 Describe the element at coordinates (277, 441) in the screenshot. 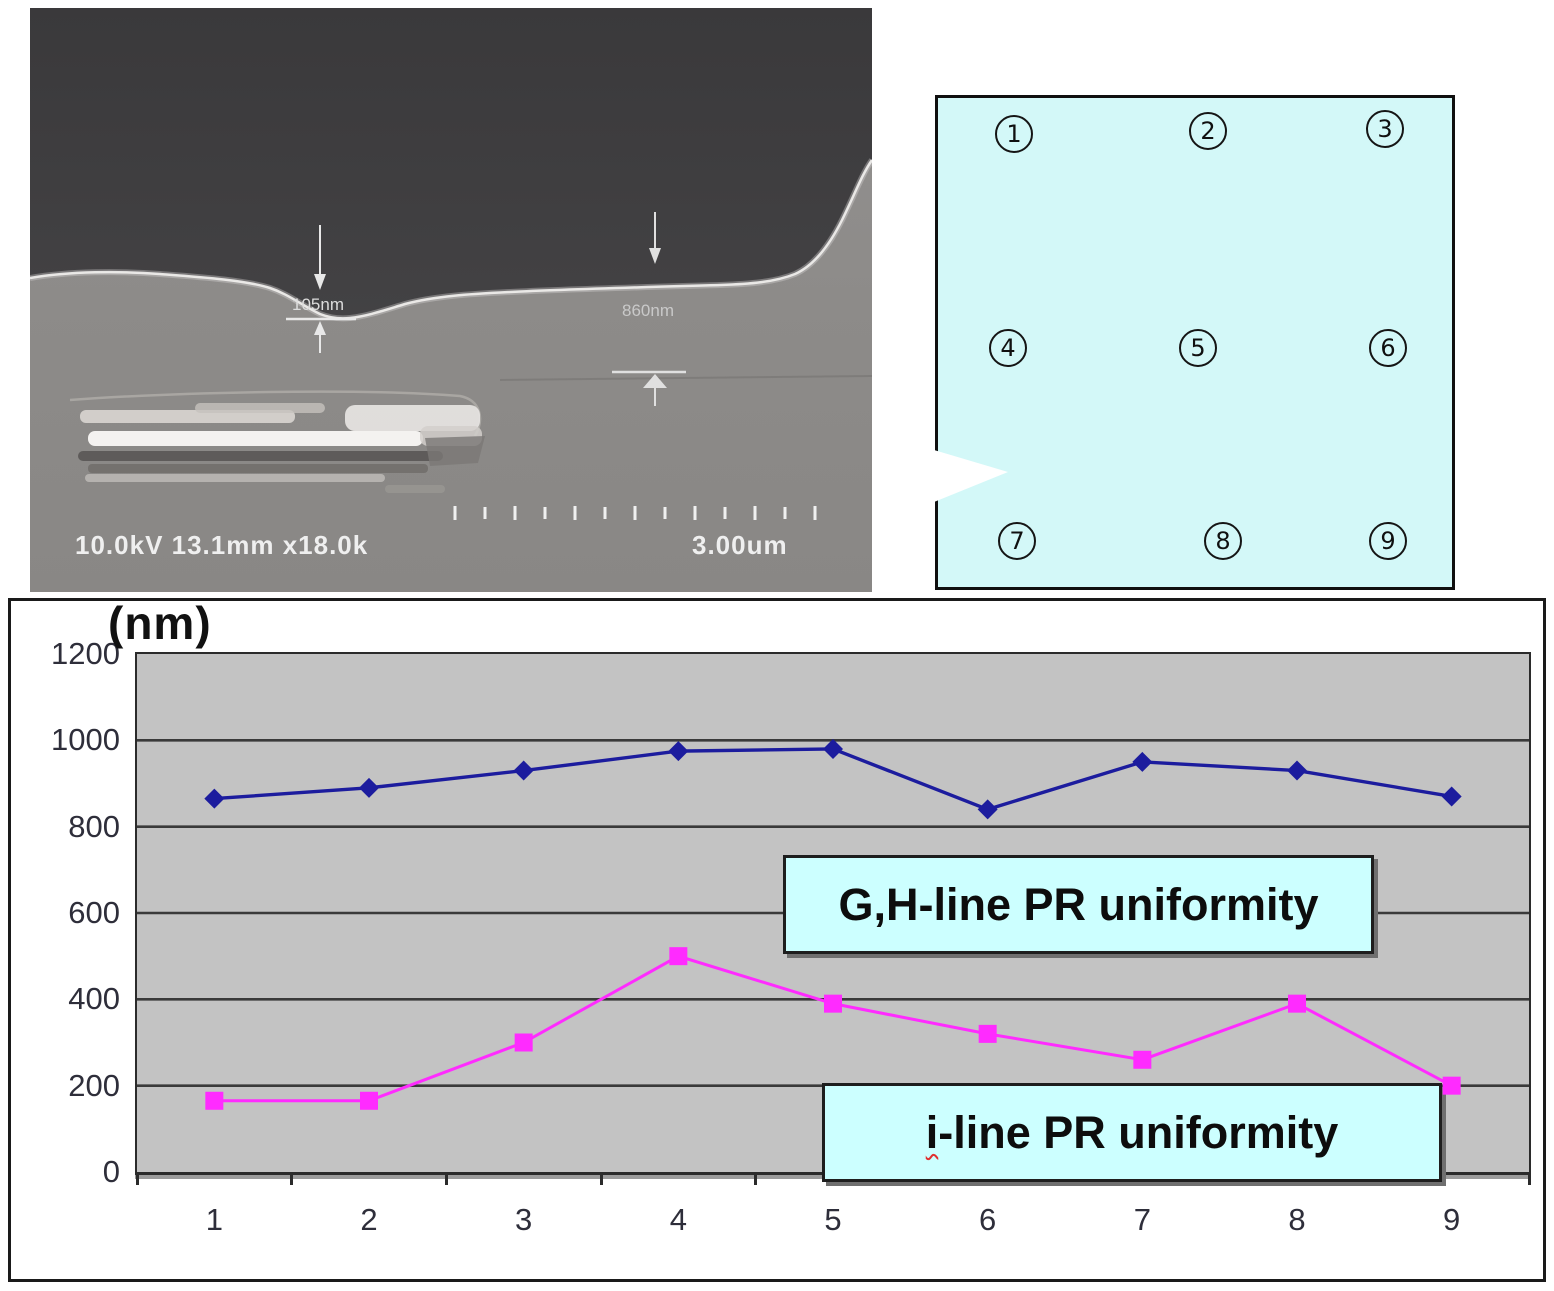

I see `sem-layer-streaks` at that location.